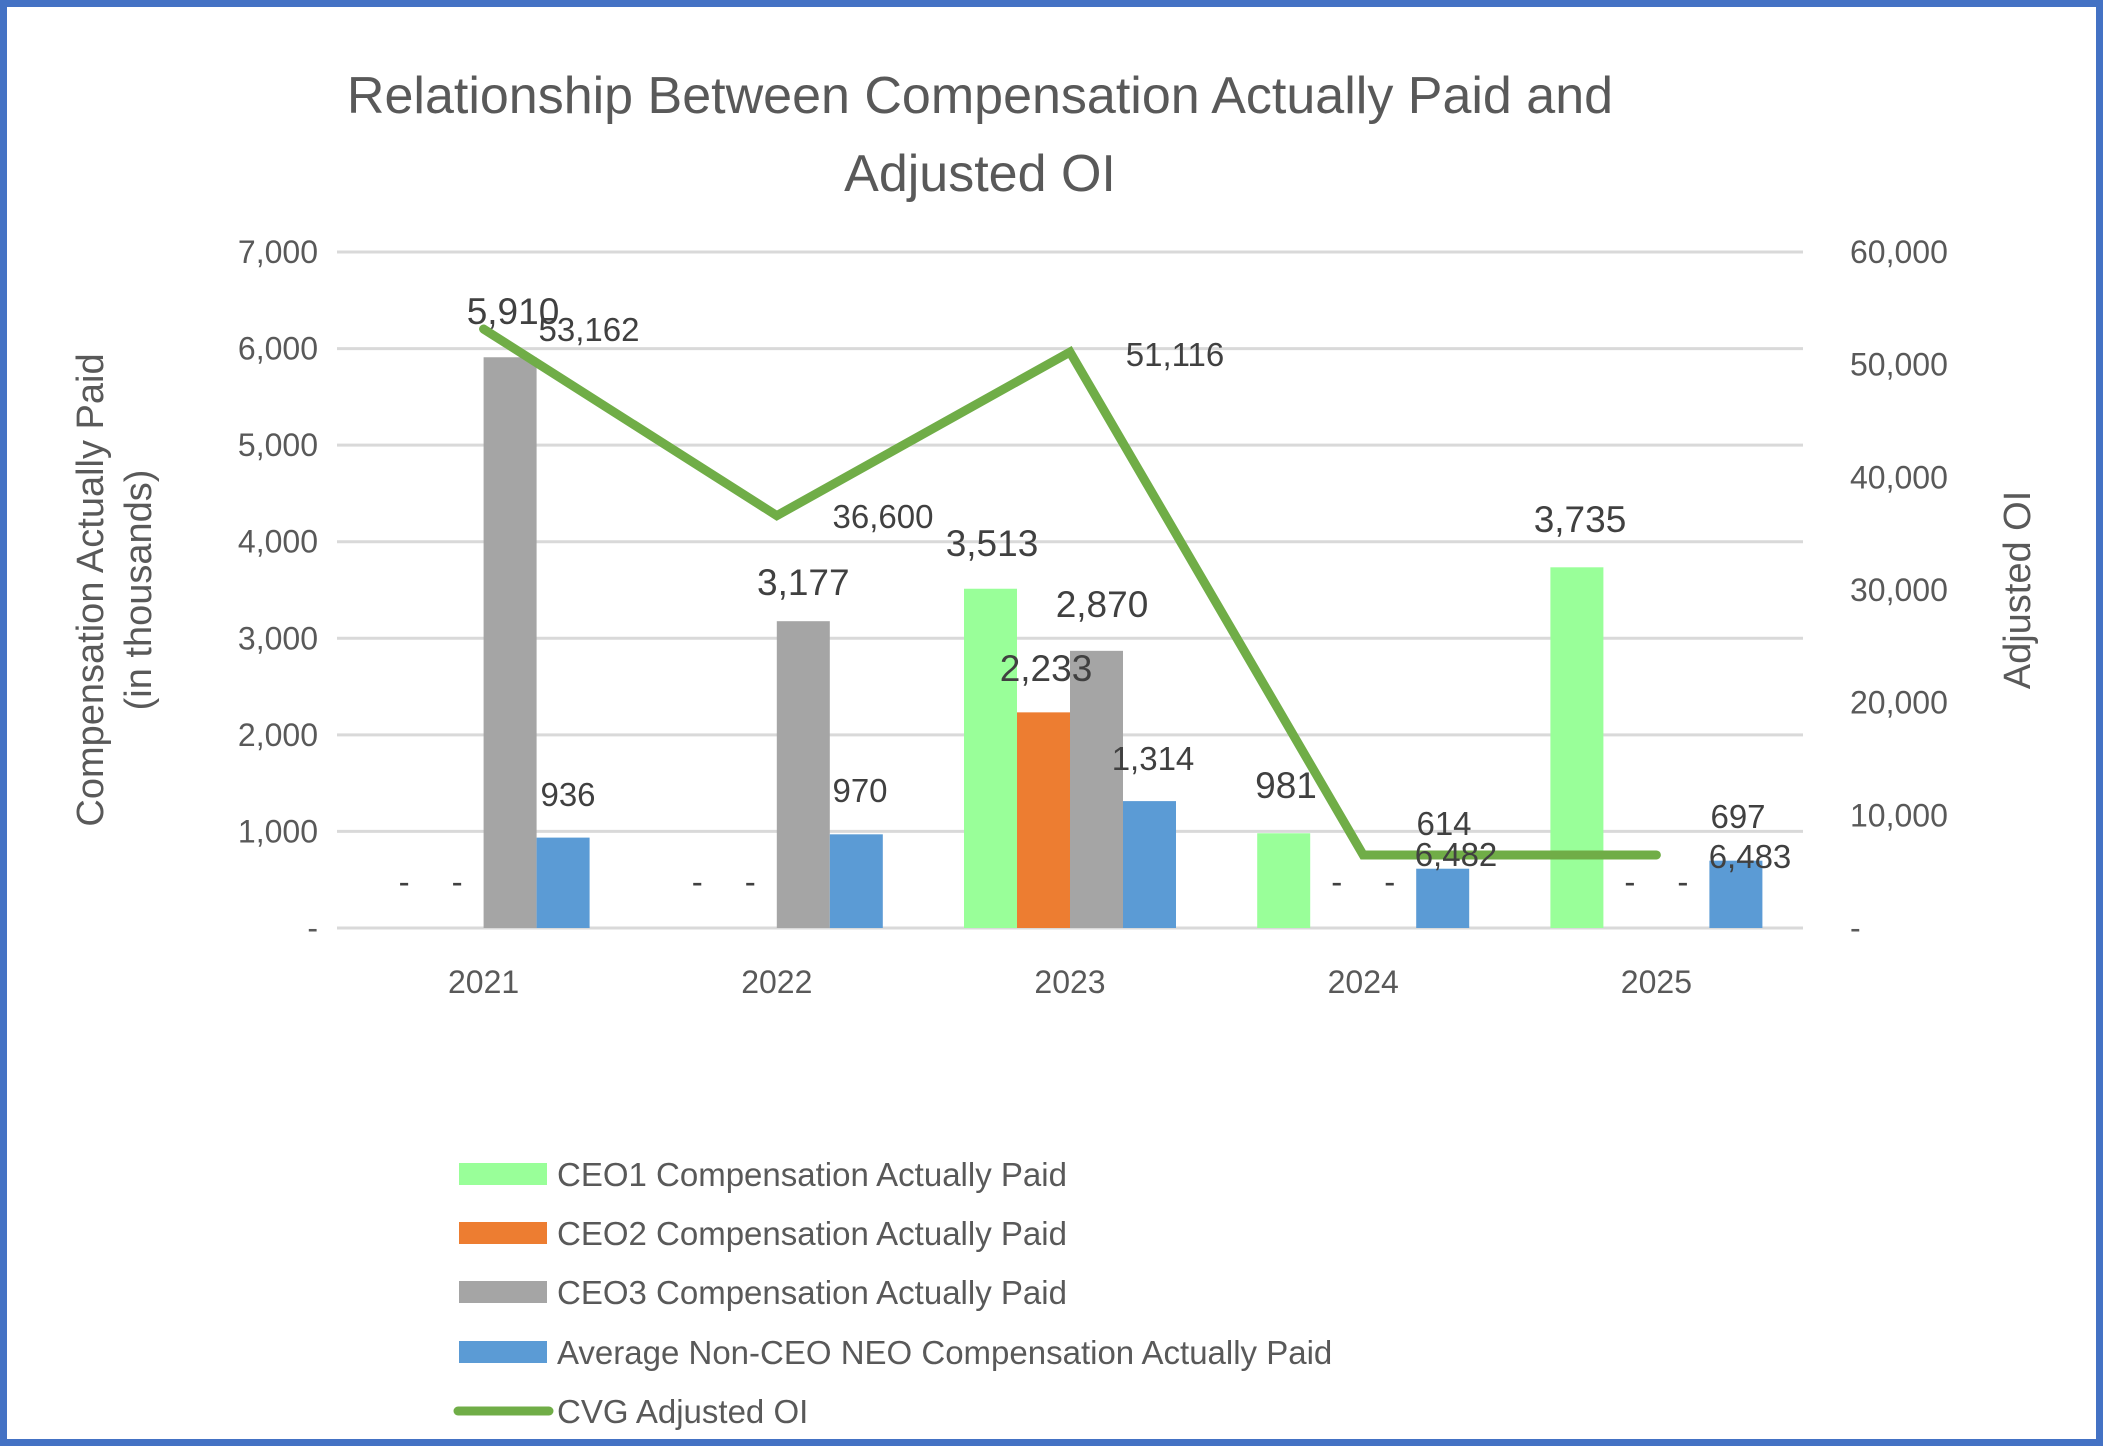 The height and width of the screenshot is (1446, 2103). What do you see at coordinates (1855, 928) in the screenshot?
I see `right-axis-tick-label: -` at bounding box center [1855, 928].